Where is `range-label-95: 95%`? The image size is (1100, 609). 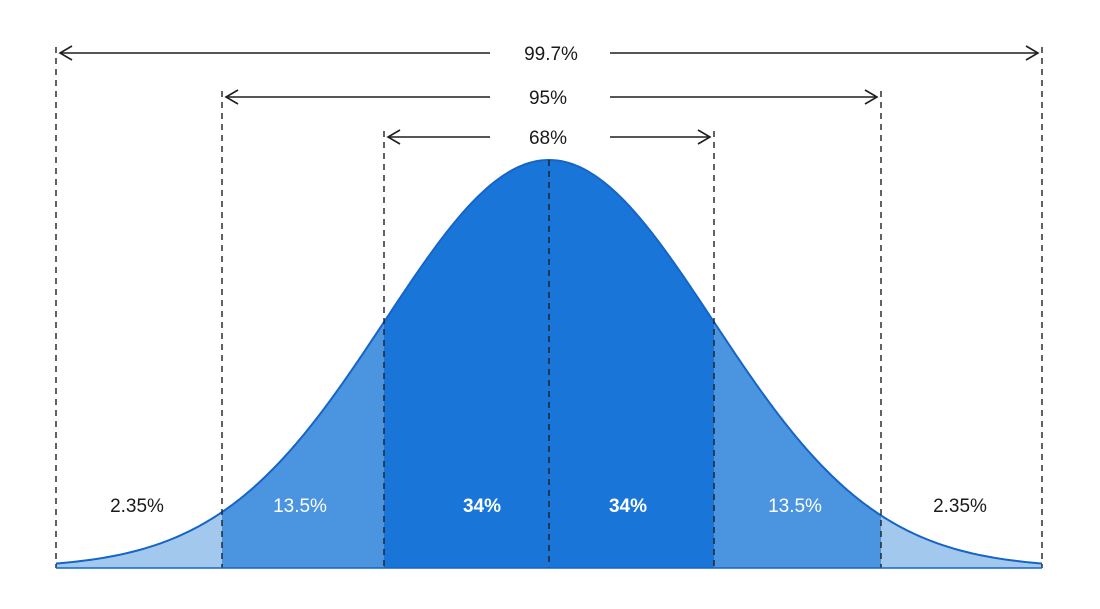
range-label-95: 95% is located at coordinates (548, 98).